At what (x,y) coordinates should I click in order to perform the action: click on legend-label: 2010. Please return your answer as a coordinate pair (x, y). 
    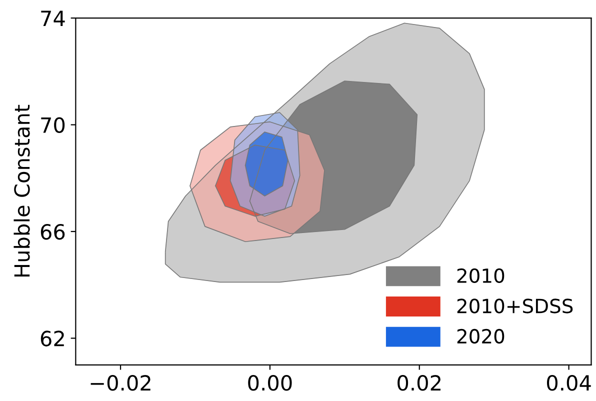
    Looking at the image, I should click on (480, 276).